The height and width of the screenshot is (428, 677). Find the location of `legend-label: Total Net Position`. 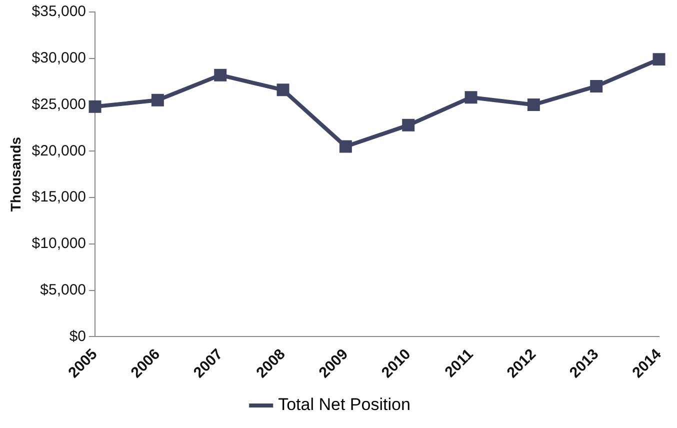

legend-label: Total Net Position is located at coordinates (344, 404).